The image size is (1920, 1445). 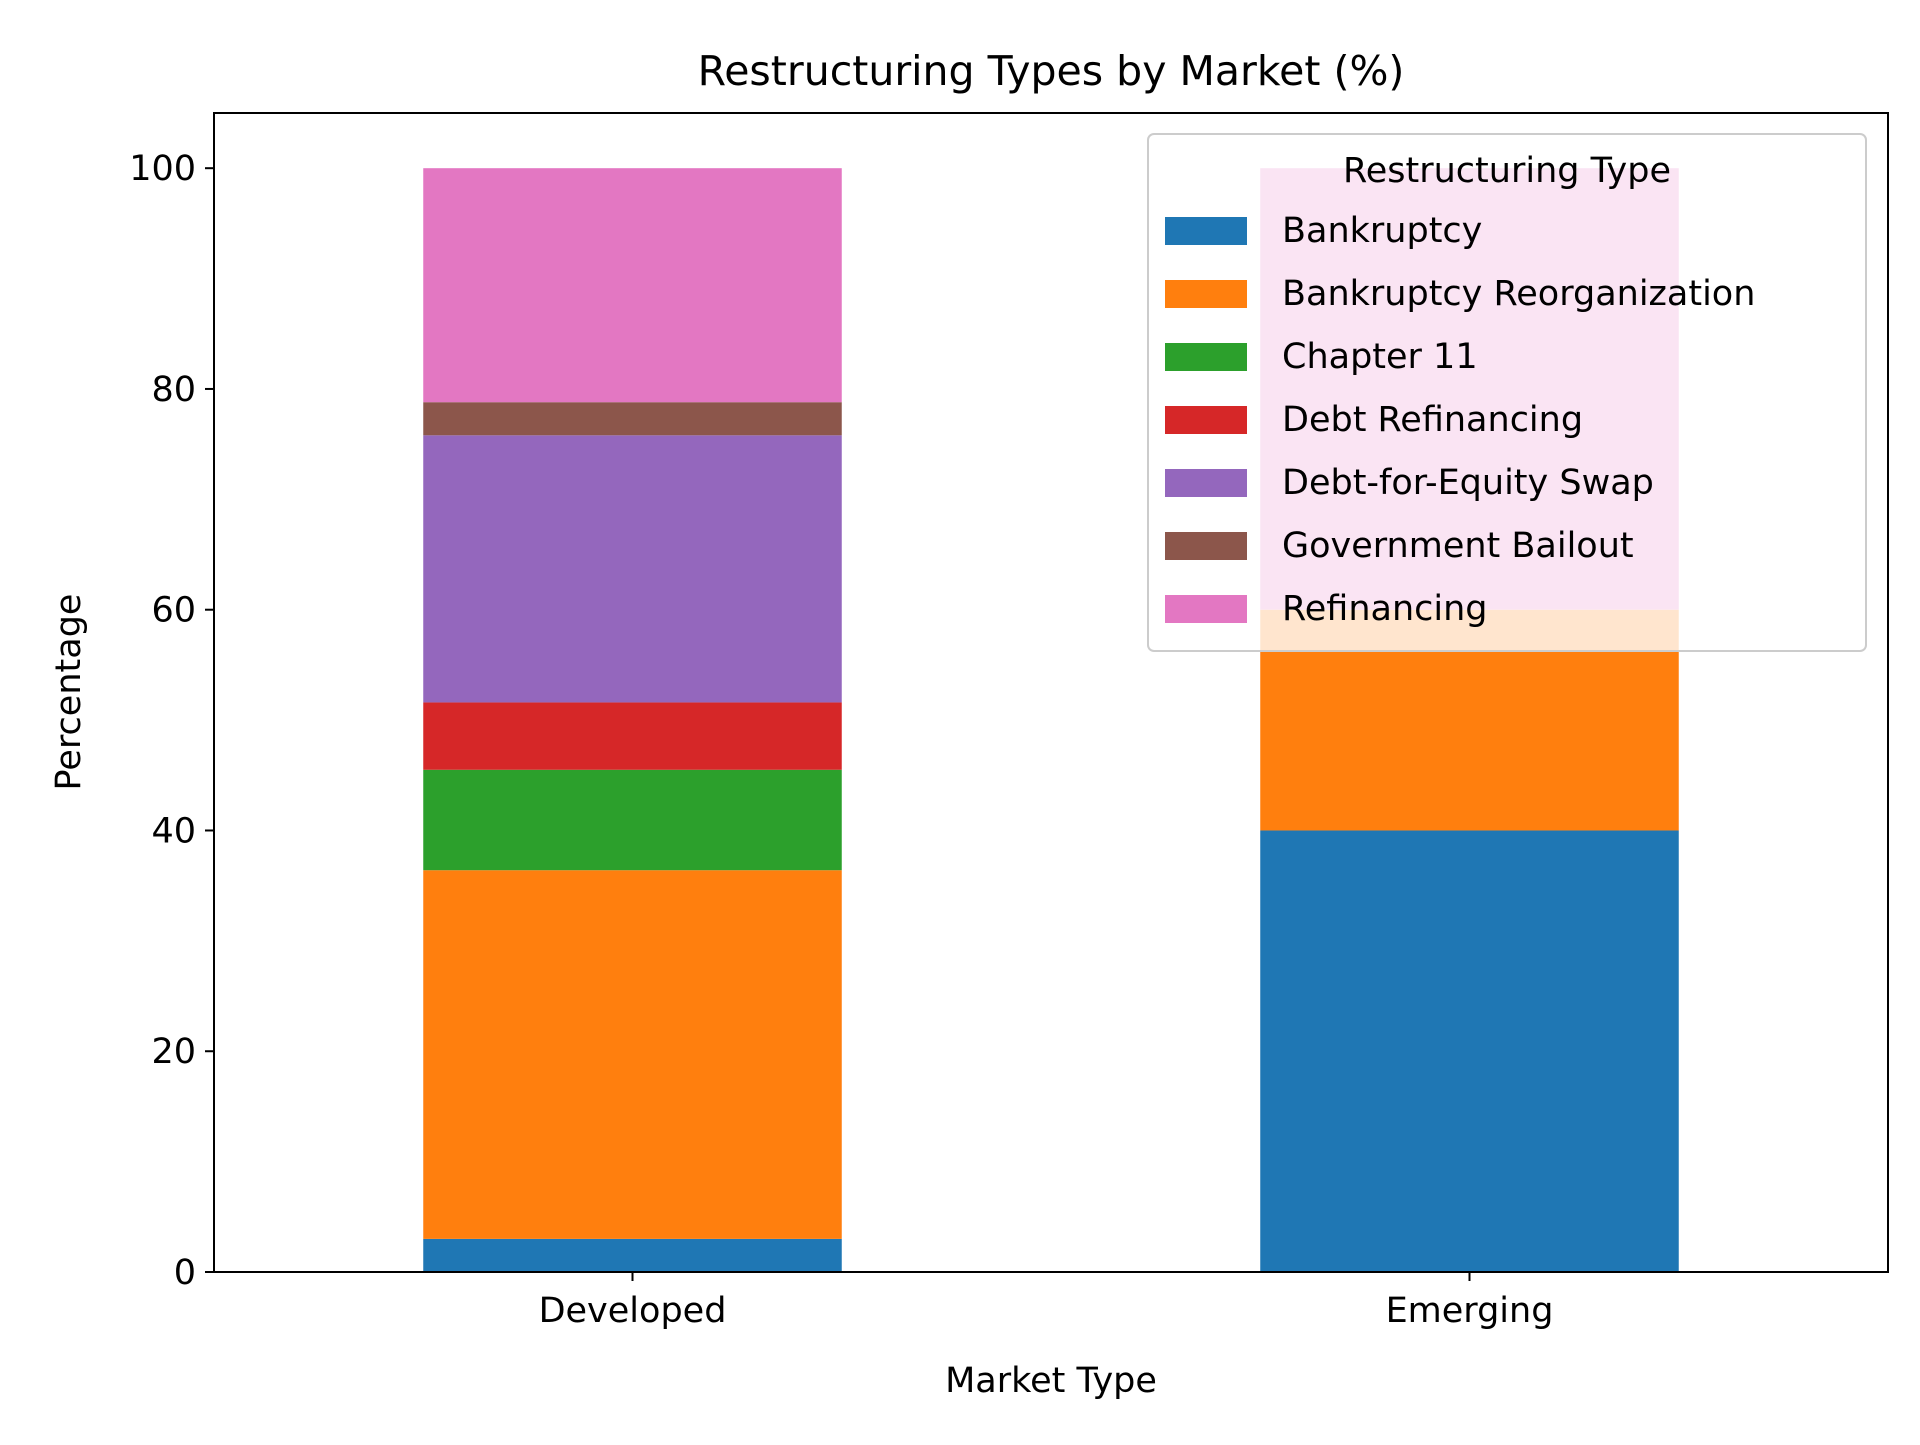 I want to click on x-tick-label-1: Emerging, so click(x=1470, y=1311).